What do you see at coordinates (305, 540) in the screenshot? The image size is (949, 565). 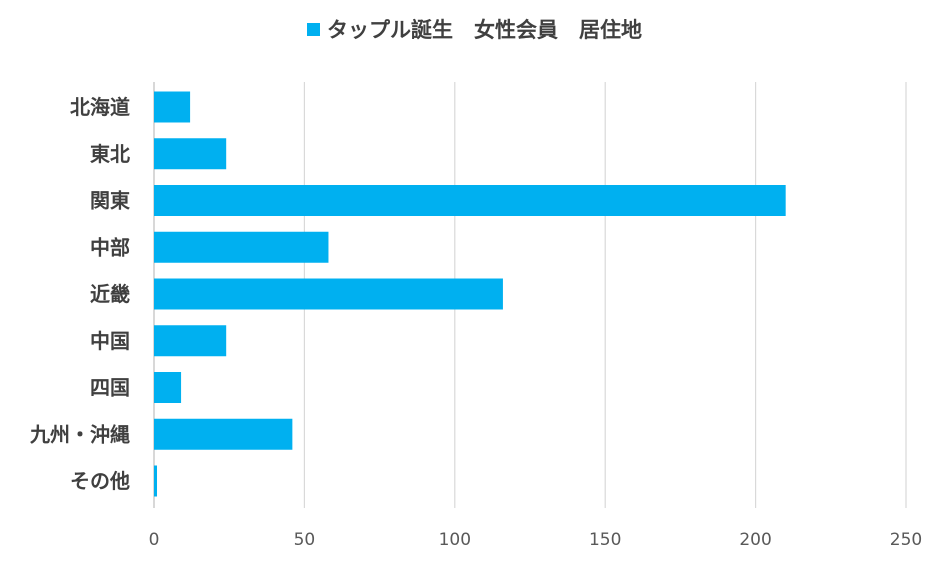 I see `x-tick-label: 50` at bounding box center [305, 540].